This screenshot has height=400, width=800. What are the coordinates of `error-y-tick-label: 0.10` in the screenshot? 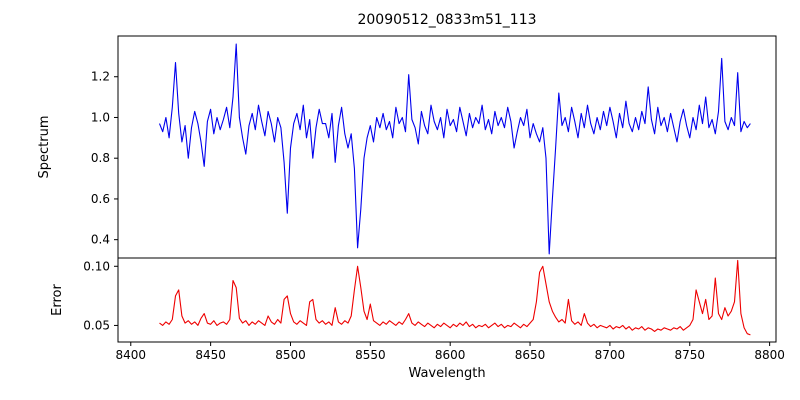 It's located at (96, 266).